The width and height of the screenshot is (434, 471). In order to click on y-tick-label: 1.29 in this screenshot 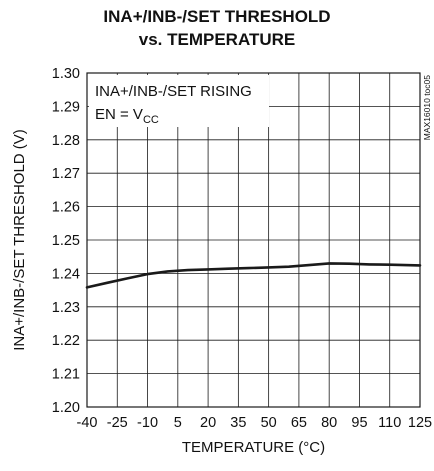, I will do `click(66, 107)`.